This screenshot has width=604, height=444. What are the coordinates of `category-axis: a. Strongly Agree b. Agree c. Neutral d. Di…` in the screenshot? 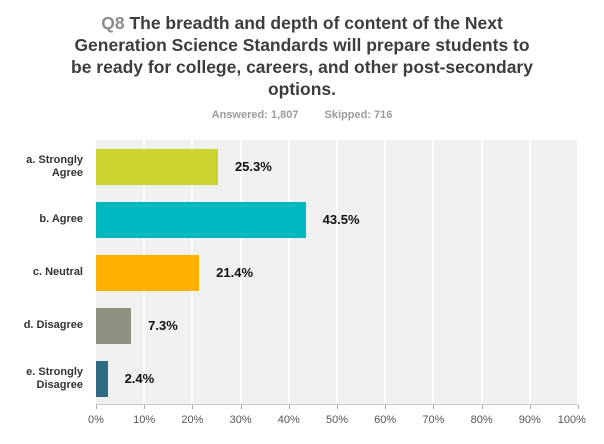 It's located at (45, 272).